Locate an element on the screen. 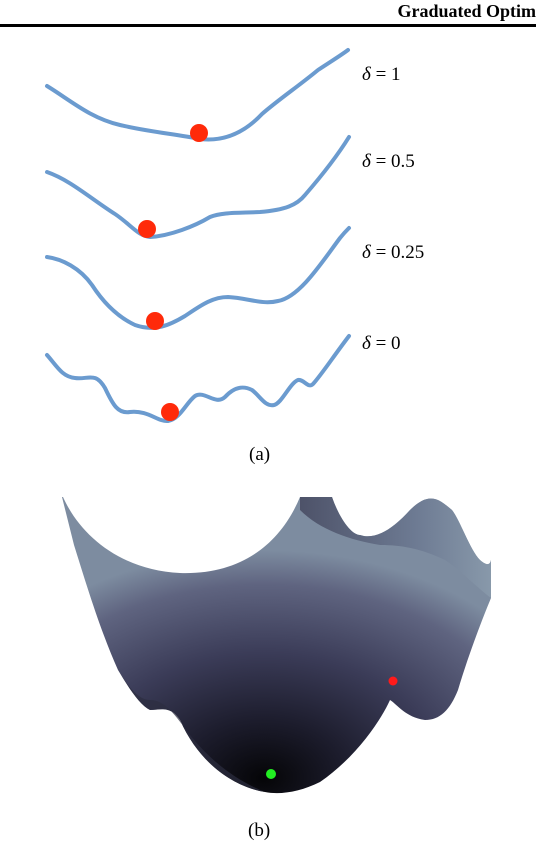 Image resolution: width=536 pixels, height=842 pixels. label-delta-0.5: δ = 0.5 is located at coordinates (388, 161).